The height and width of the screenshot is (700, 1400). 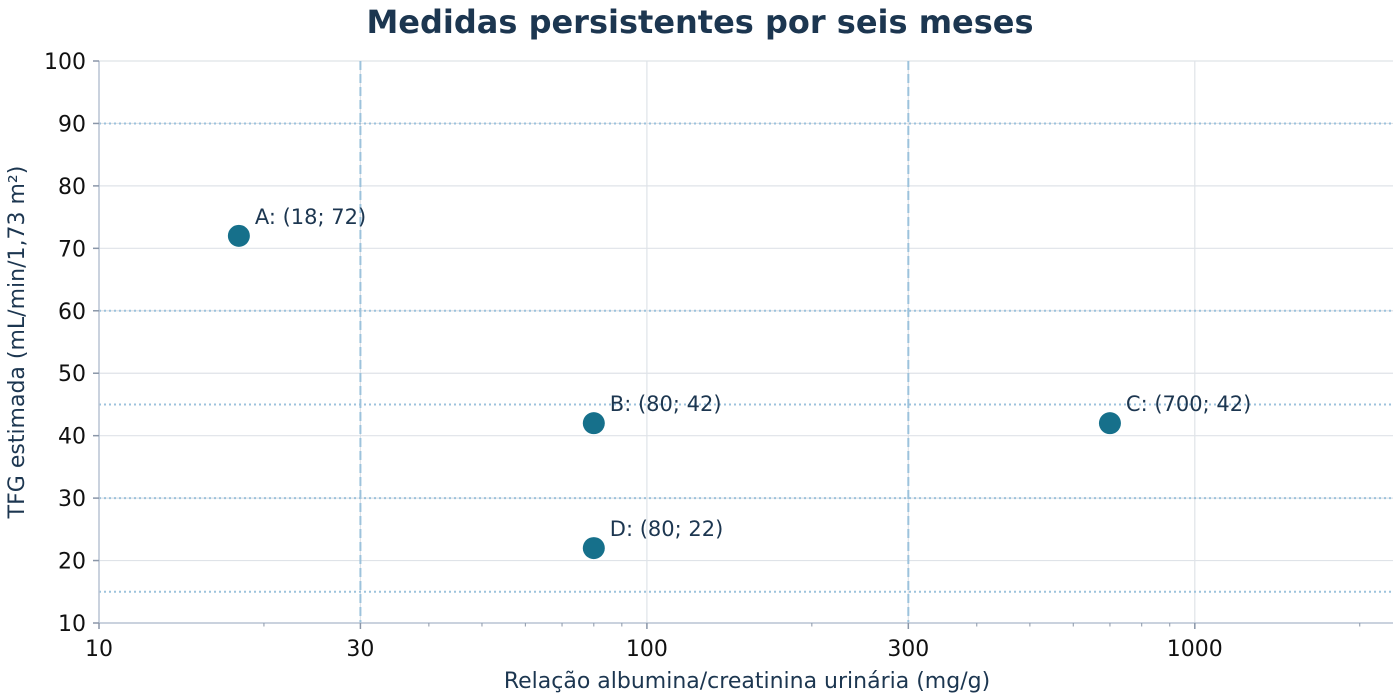 What do you see at coordinates (72, 187) in the screenshot?
I see `y-tick-label: 80` at bounding box center [72, 187].